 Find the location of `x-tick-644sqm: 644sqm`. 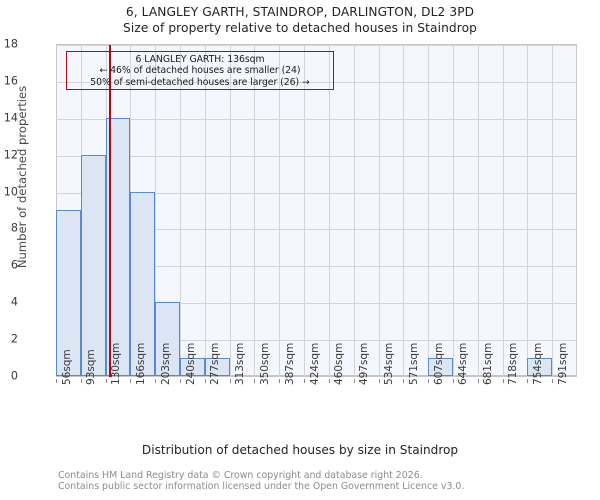

x-tick-644sqm: 644sqm is located at coordinates (463, 363).